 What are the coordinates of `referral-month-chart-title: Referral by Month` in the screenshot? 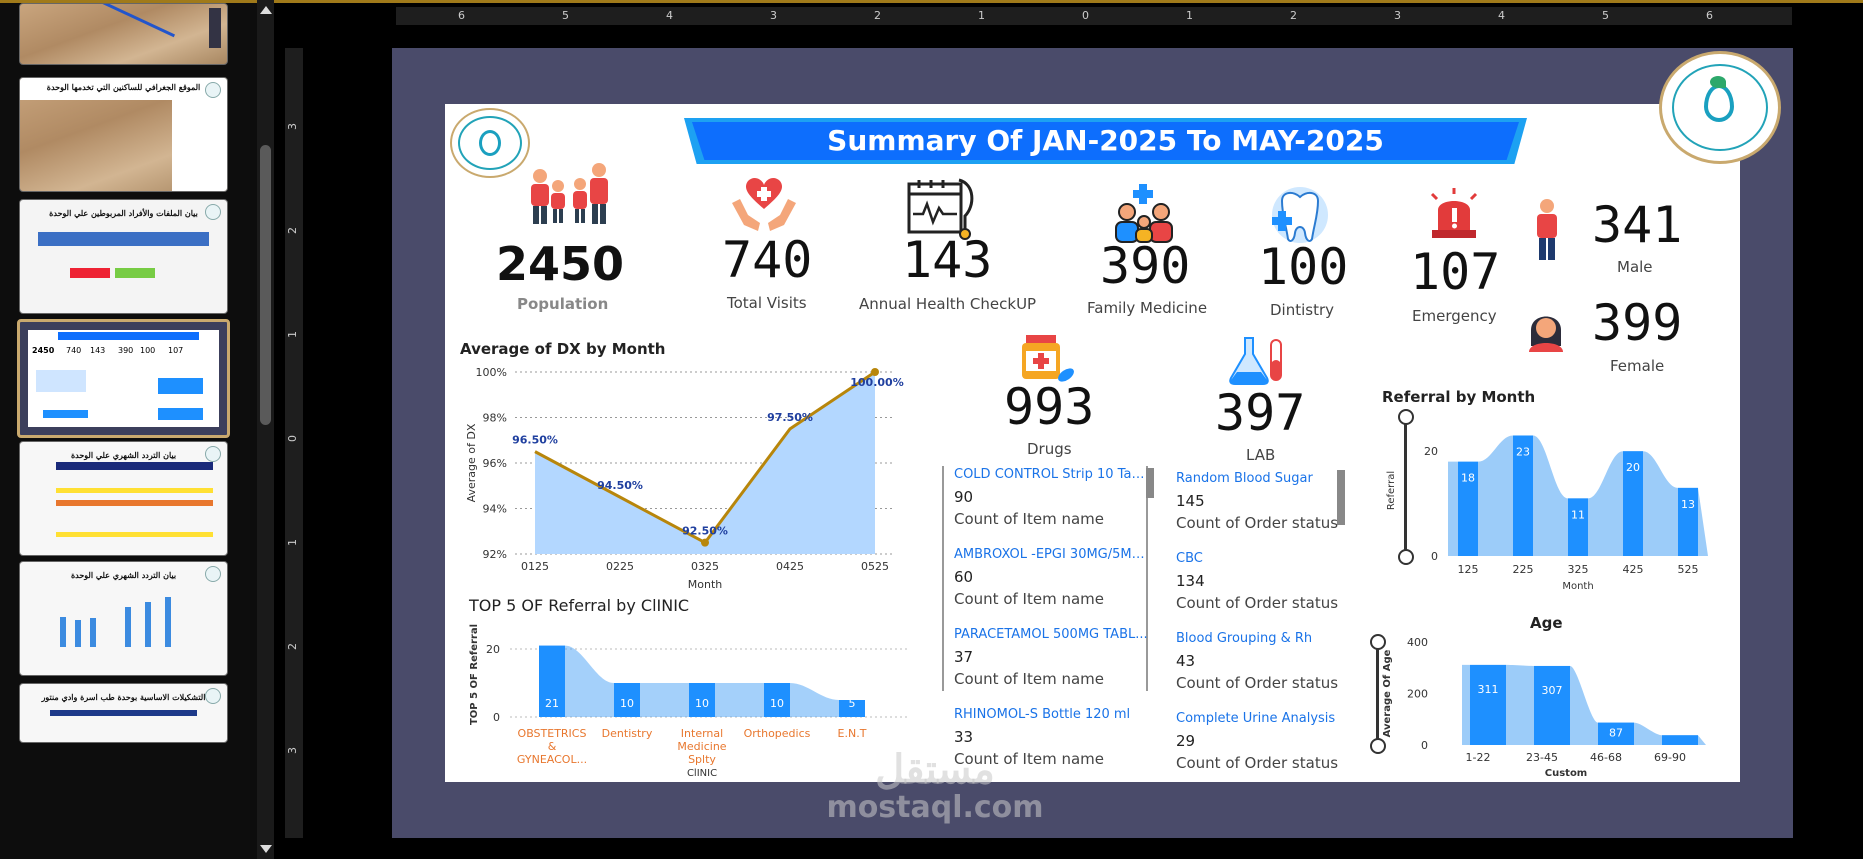 It's located at (1459, 397).